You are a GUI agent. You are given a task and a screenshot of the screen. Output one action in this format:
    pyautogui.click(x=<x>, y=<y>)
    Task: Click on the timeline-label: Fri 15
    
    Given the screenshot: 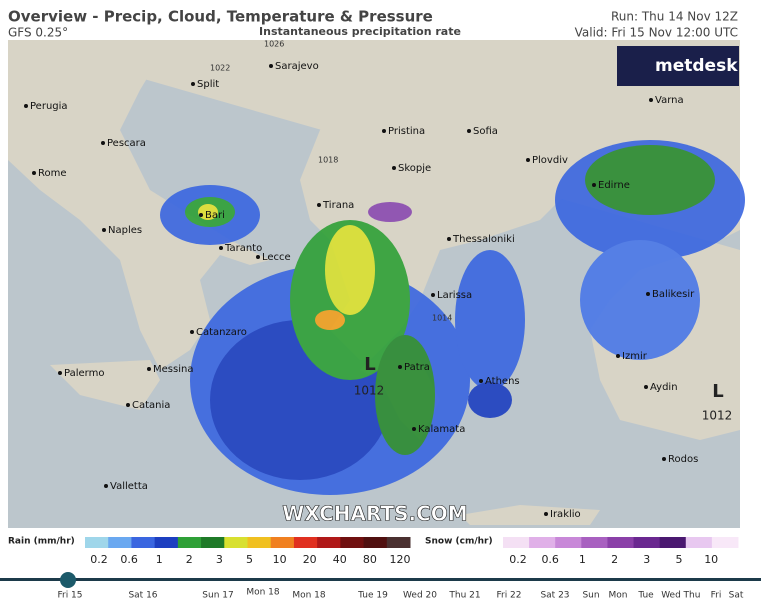 What is the action you would take?
    pyautogui.click(x=69, y=596)
    